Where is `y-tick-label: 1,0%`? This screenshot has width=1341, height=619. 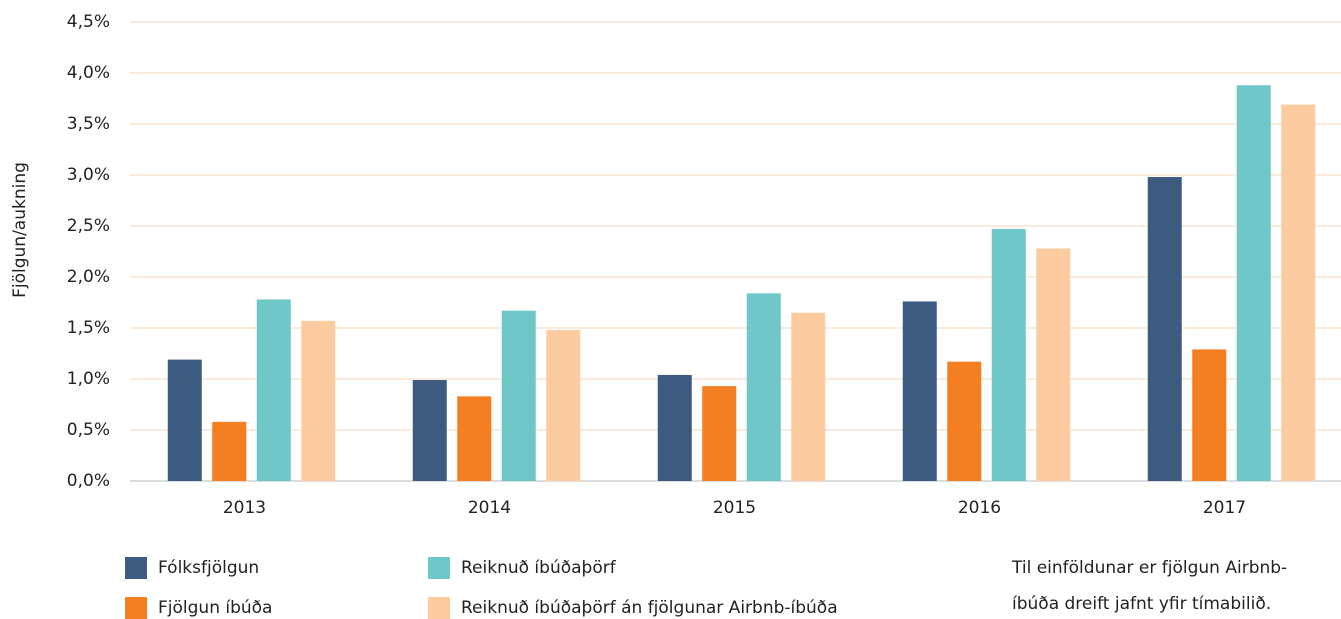 y-tick-label: 1,0% is located at coordinates (88, 379).